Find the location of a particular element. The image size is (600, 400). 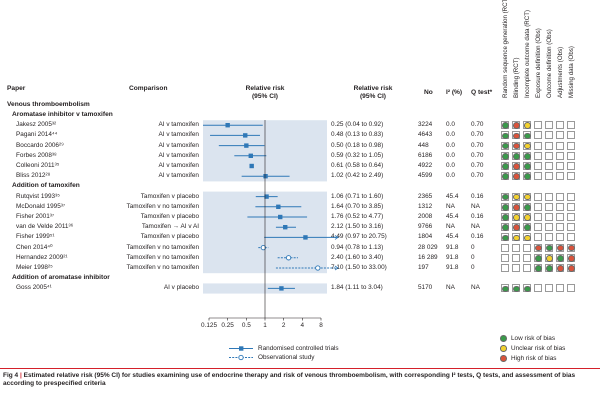

header-no: No is located at coordinates (428, 92).